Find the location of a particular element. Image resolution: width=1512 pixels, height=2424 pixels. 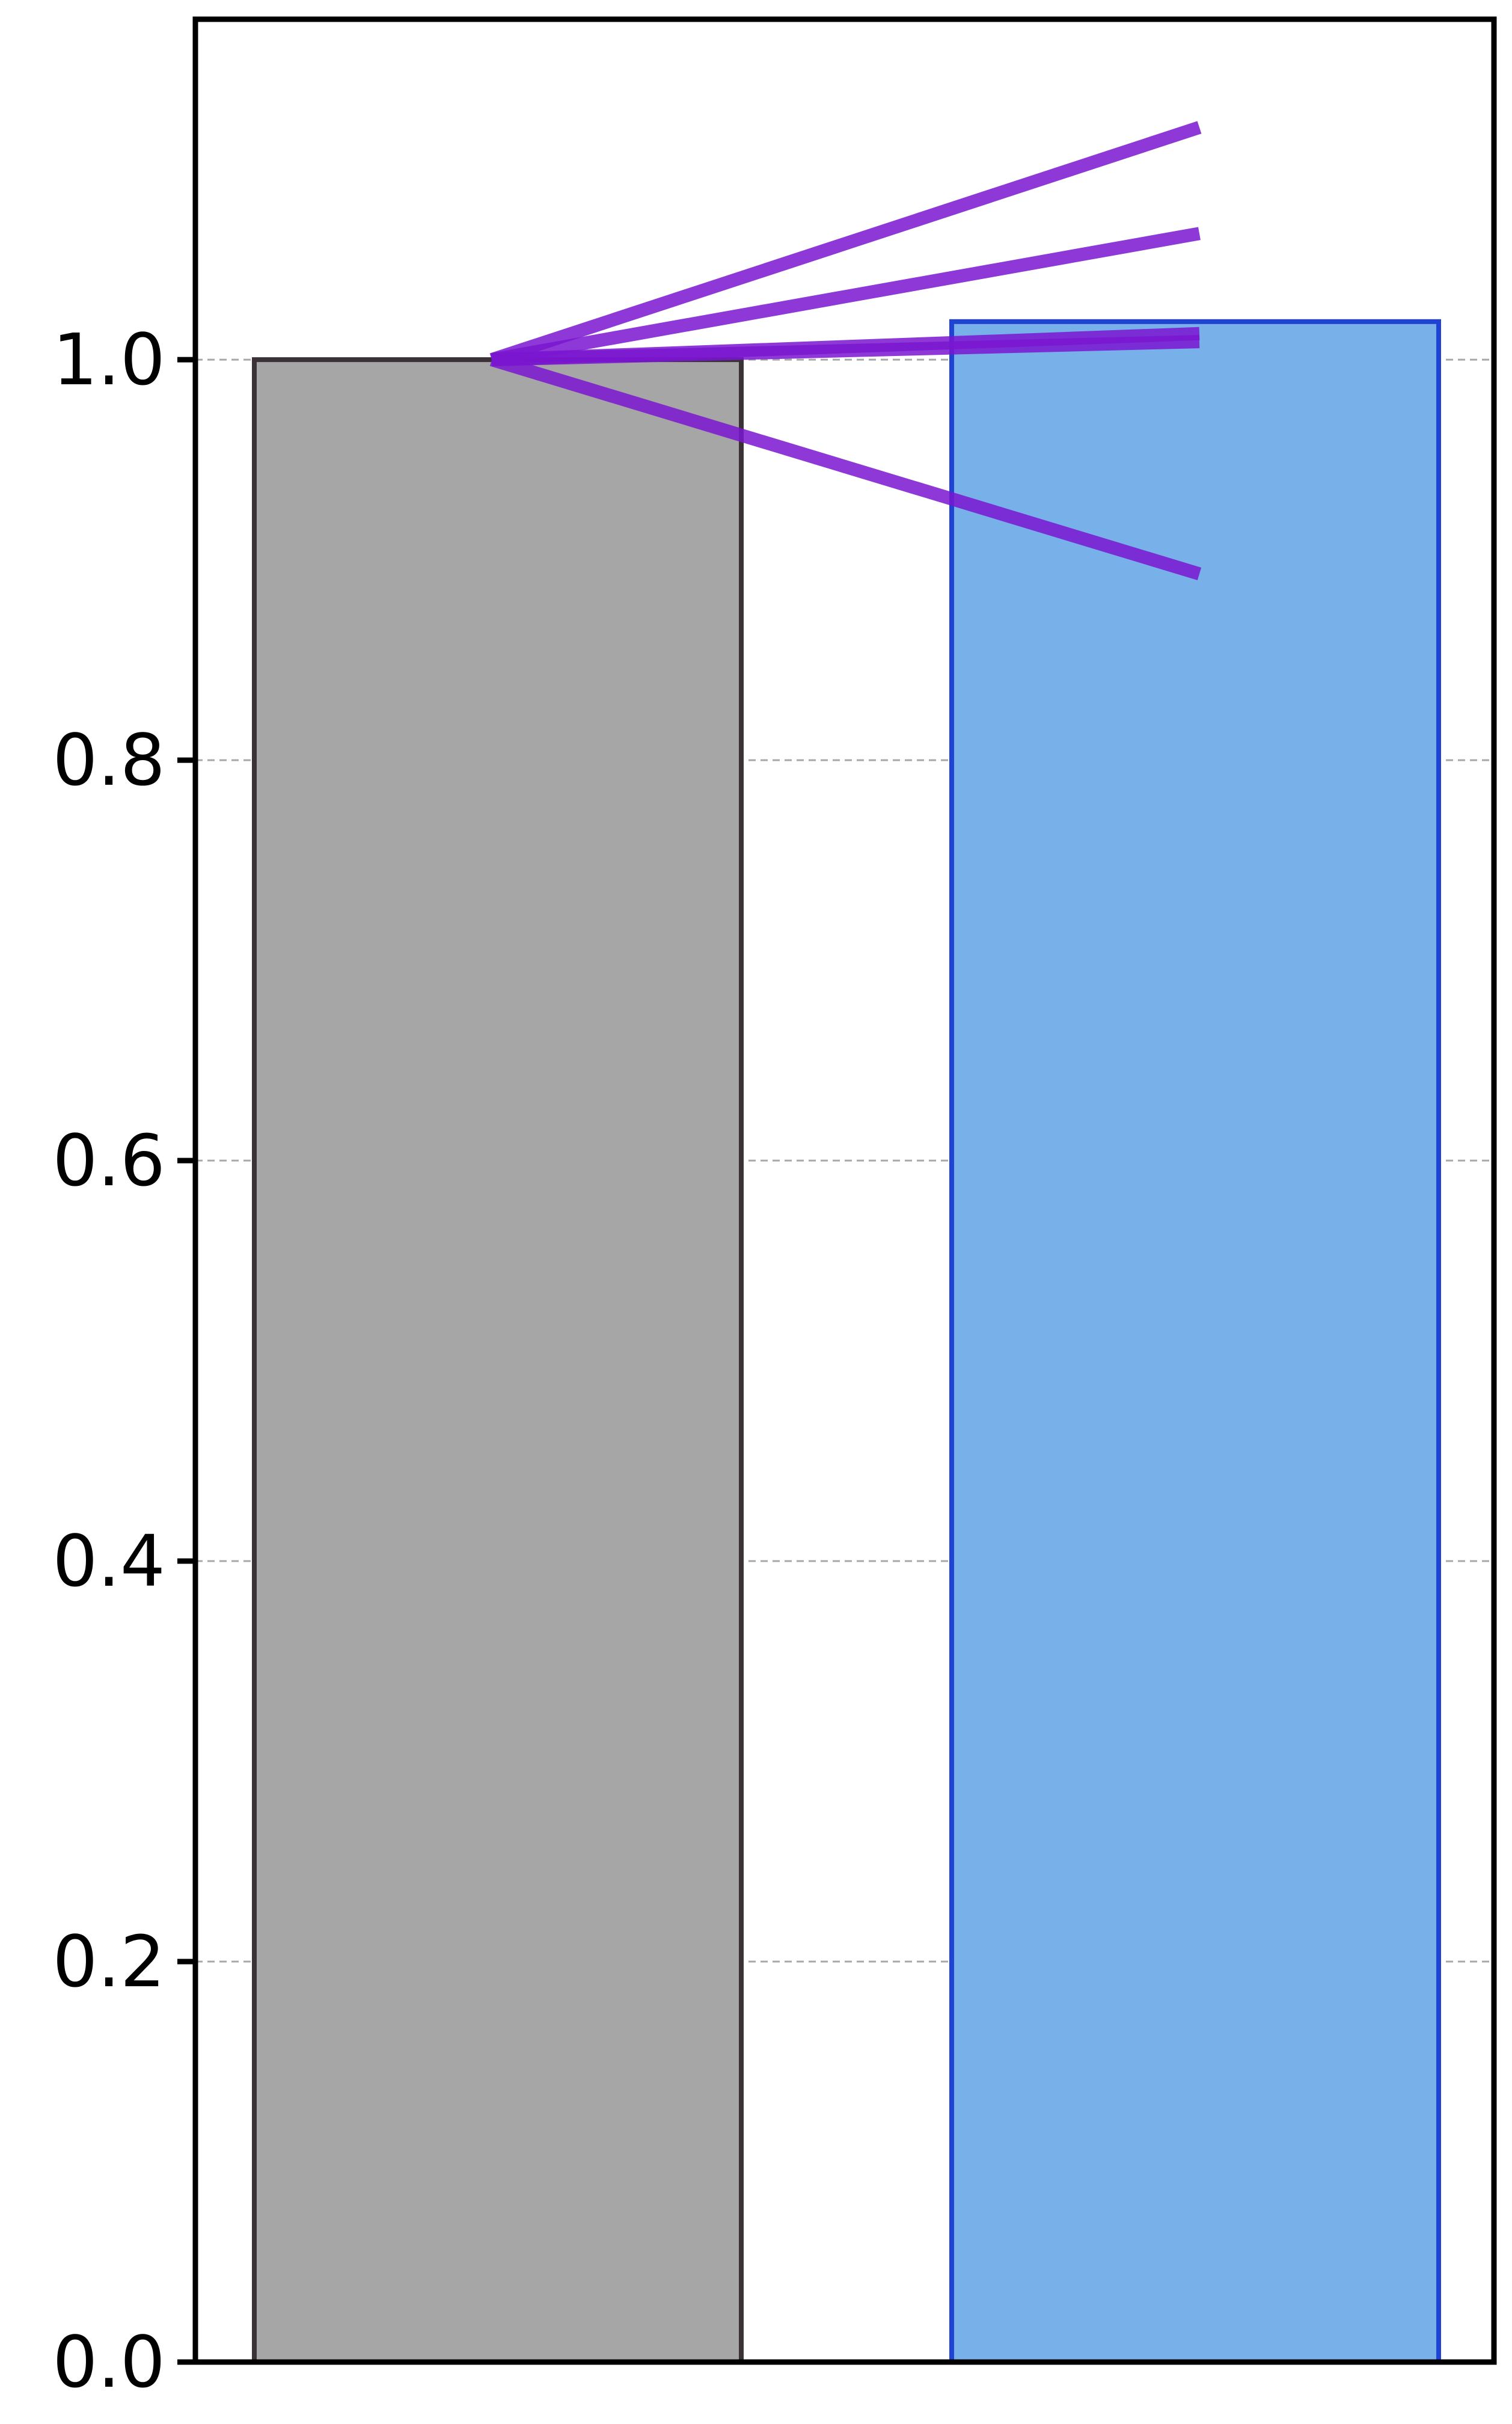

y-tick-label: 0.0 is located at coordinates (108, 2362).